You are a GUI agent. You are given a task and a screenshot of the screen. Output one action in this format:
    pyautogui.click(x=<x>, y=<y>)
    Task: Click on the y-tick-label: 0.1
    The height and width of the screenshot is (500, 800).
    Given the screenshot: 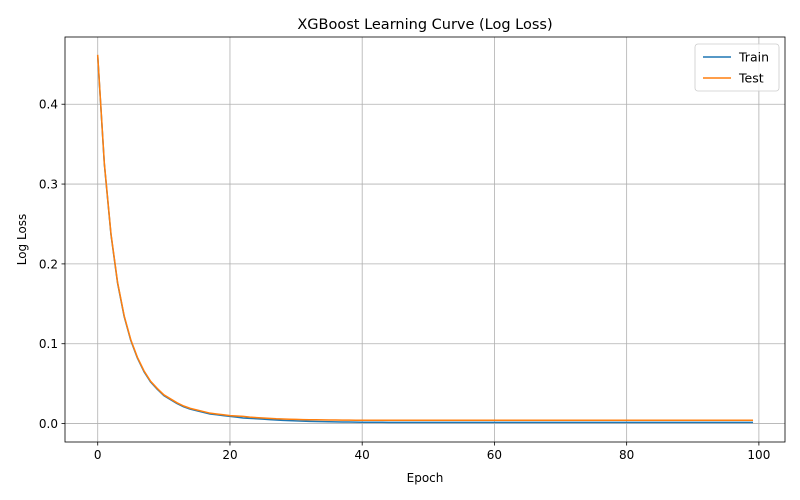 What is the action you would take?
    pyautogui.click(x=48, y=344)
    